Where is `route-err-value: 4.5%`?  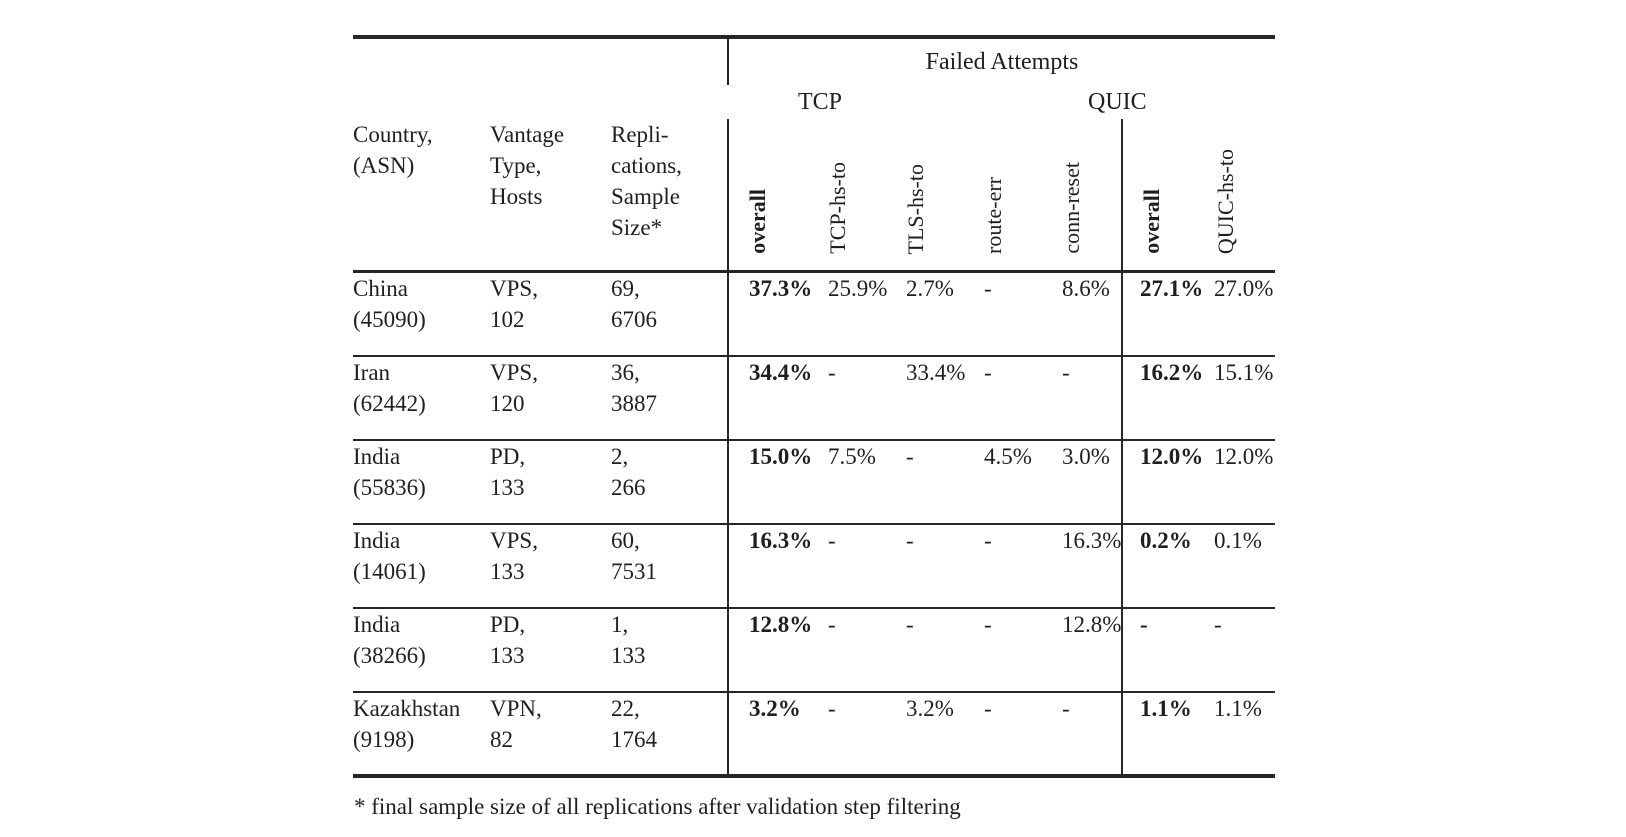
route-err-value: 4.5% is located at coordinates (1003, 481).